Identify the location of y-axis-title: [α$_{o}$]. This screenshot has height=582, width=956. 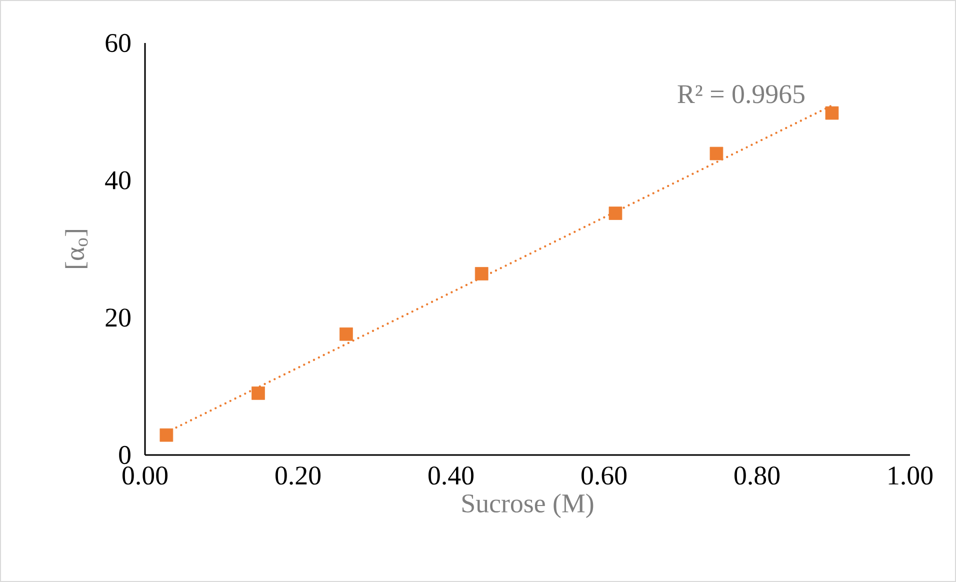
(76, 249).